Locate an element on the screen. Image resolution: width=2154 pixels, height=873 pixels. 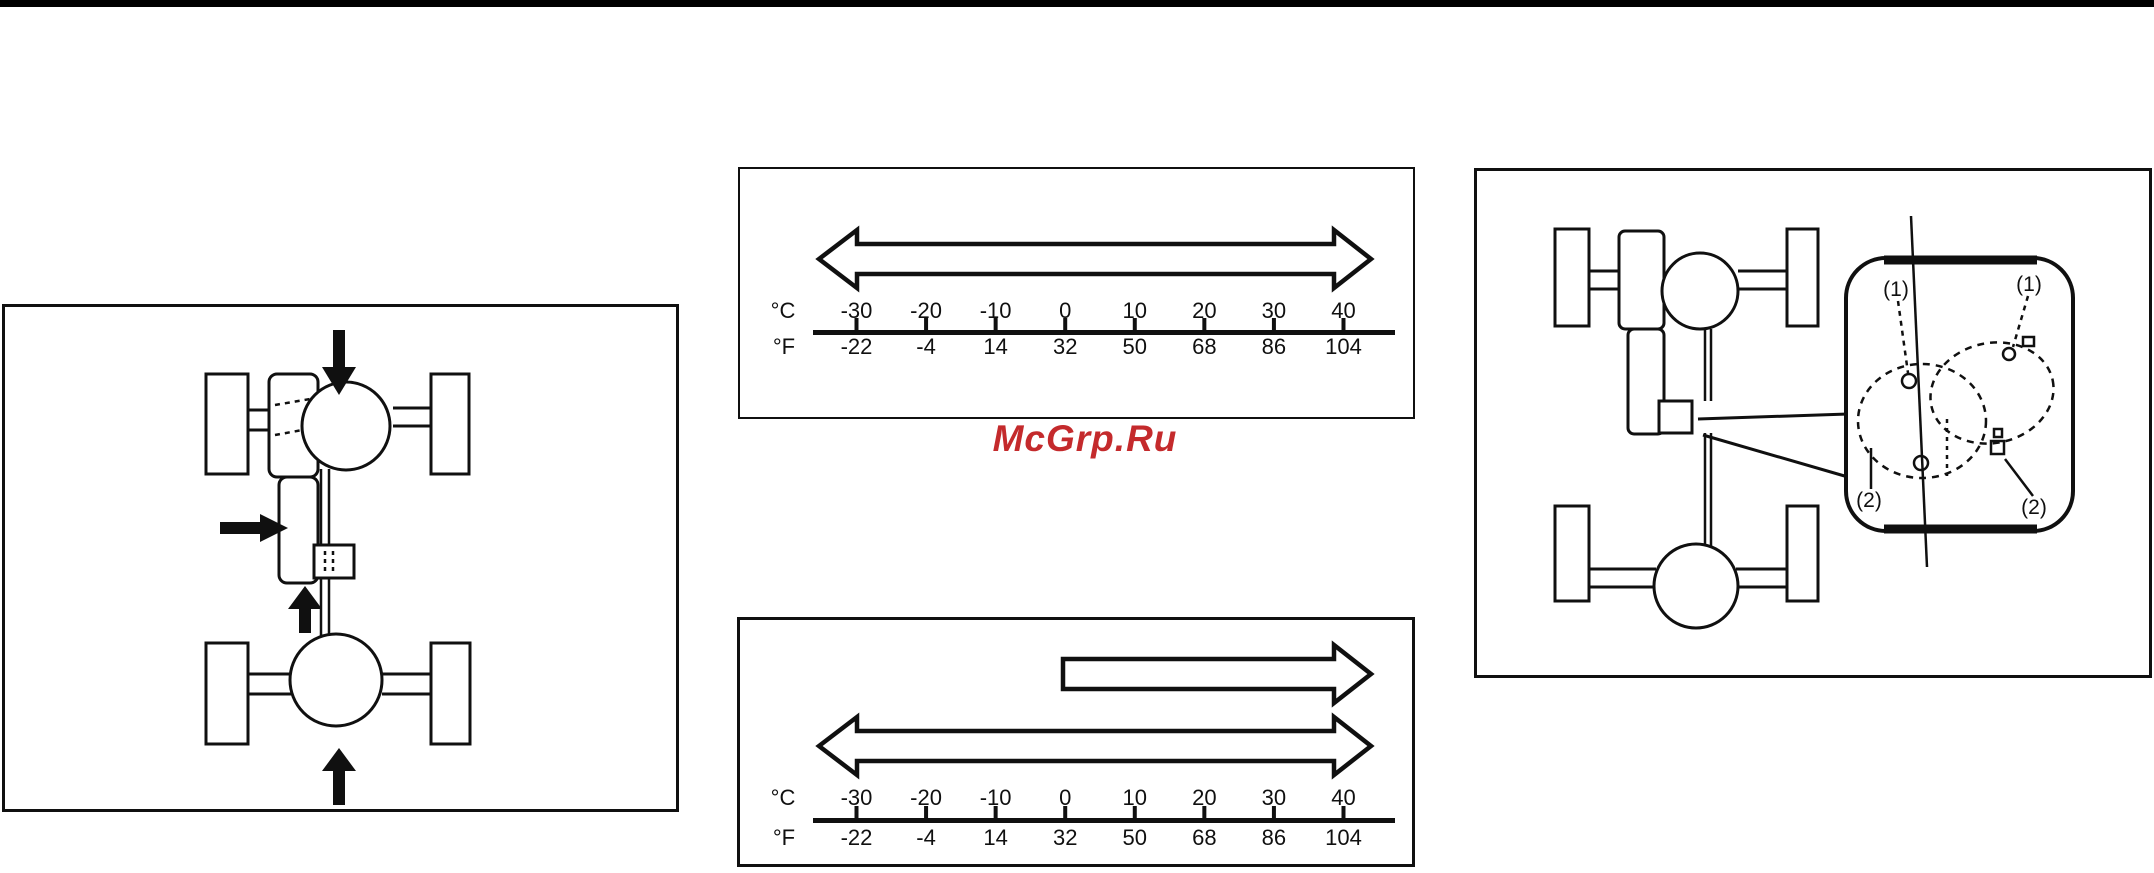
celsius-value: -30 is located at coordinates (857, 310).